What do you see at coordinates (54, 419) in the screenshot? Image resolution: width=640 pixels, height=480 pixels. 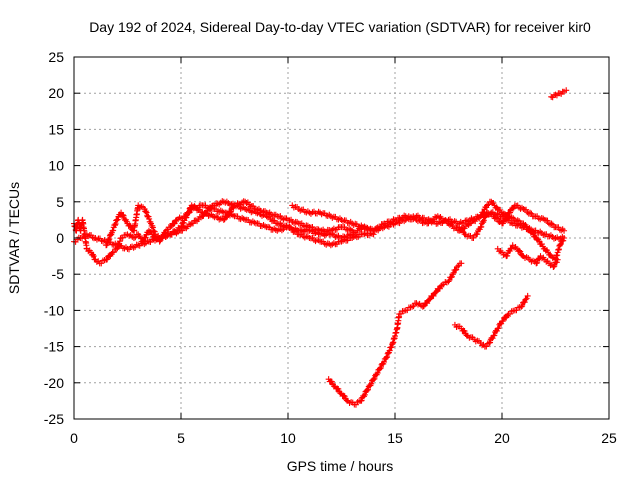 I see `y-tick-label: -25` at bounding box center [54, 419].